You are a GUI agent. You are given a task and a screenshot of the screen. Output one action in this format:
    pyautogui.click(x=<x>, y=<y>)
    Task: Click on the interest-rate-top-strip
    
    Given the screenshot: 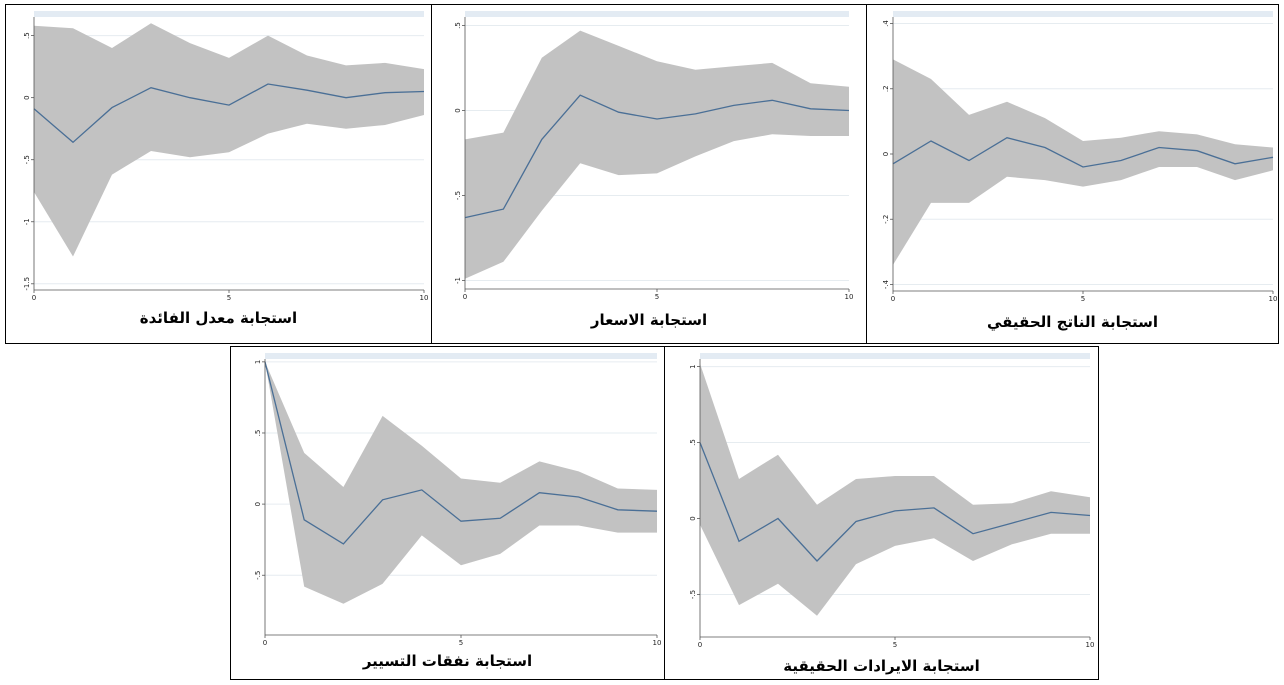 What is the action you would take?
    pyautogui.click(x=229, y=14)
    